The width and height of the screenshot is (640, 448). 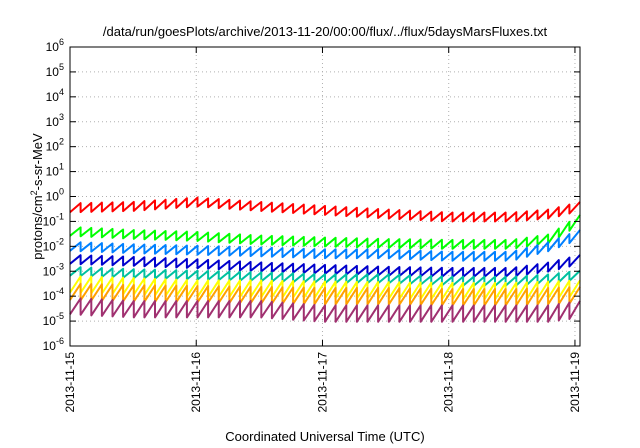 What do you see at coordinates (60, 341) in the screenshot?
I see `y-tick-exponent: -6` at bounding box center [60, 341].